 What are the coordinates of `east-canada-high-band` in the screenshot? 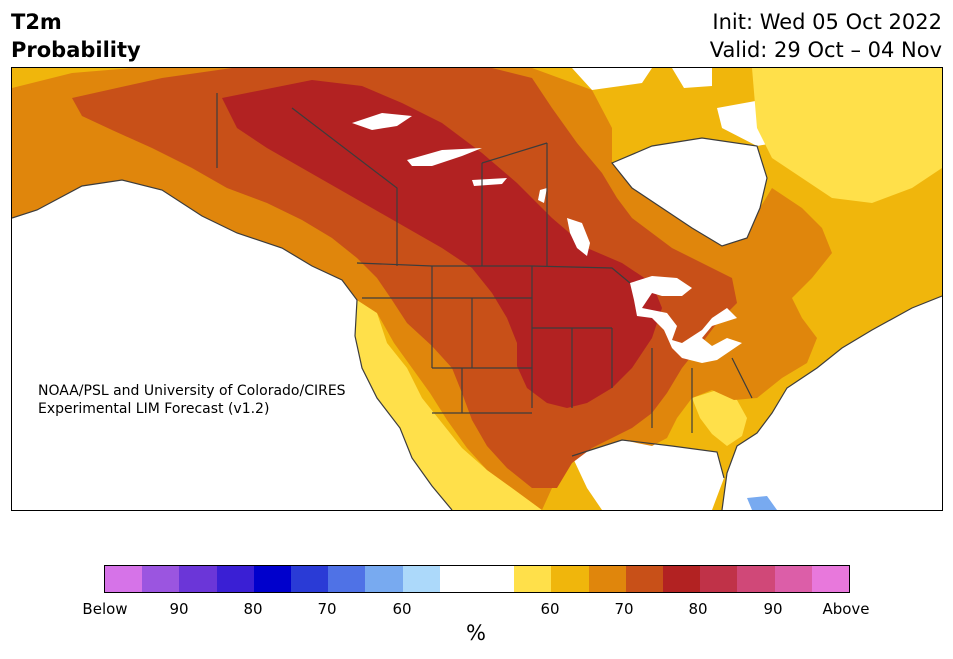 It's located at (847, 135).